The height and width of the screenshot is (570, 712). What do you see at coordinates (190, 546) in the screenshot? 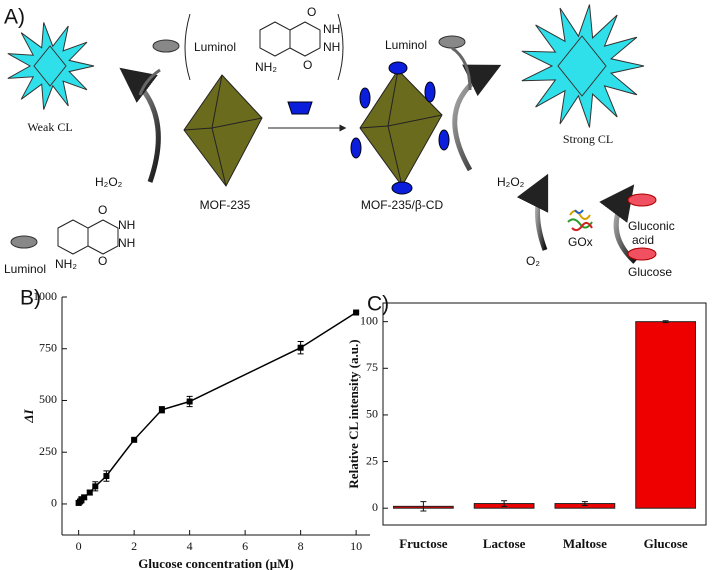
I see `x-tick-label: 4` at bounding box center [190, 546].